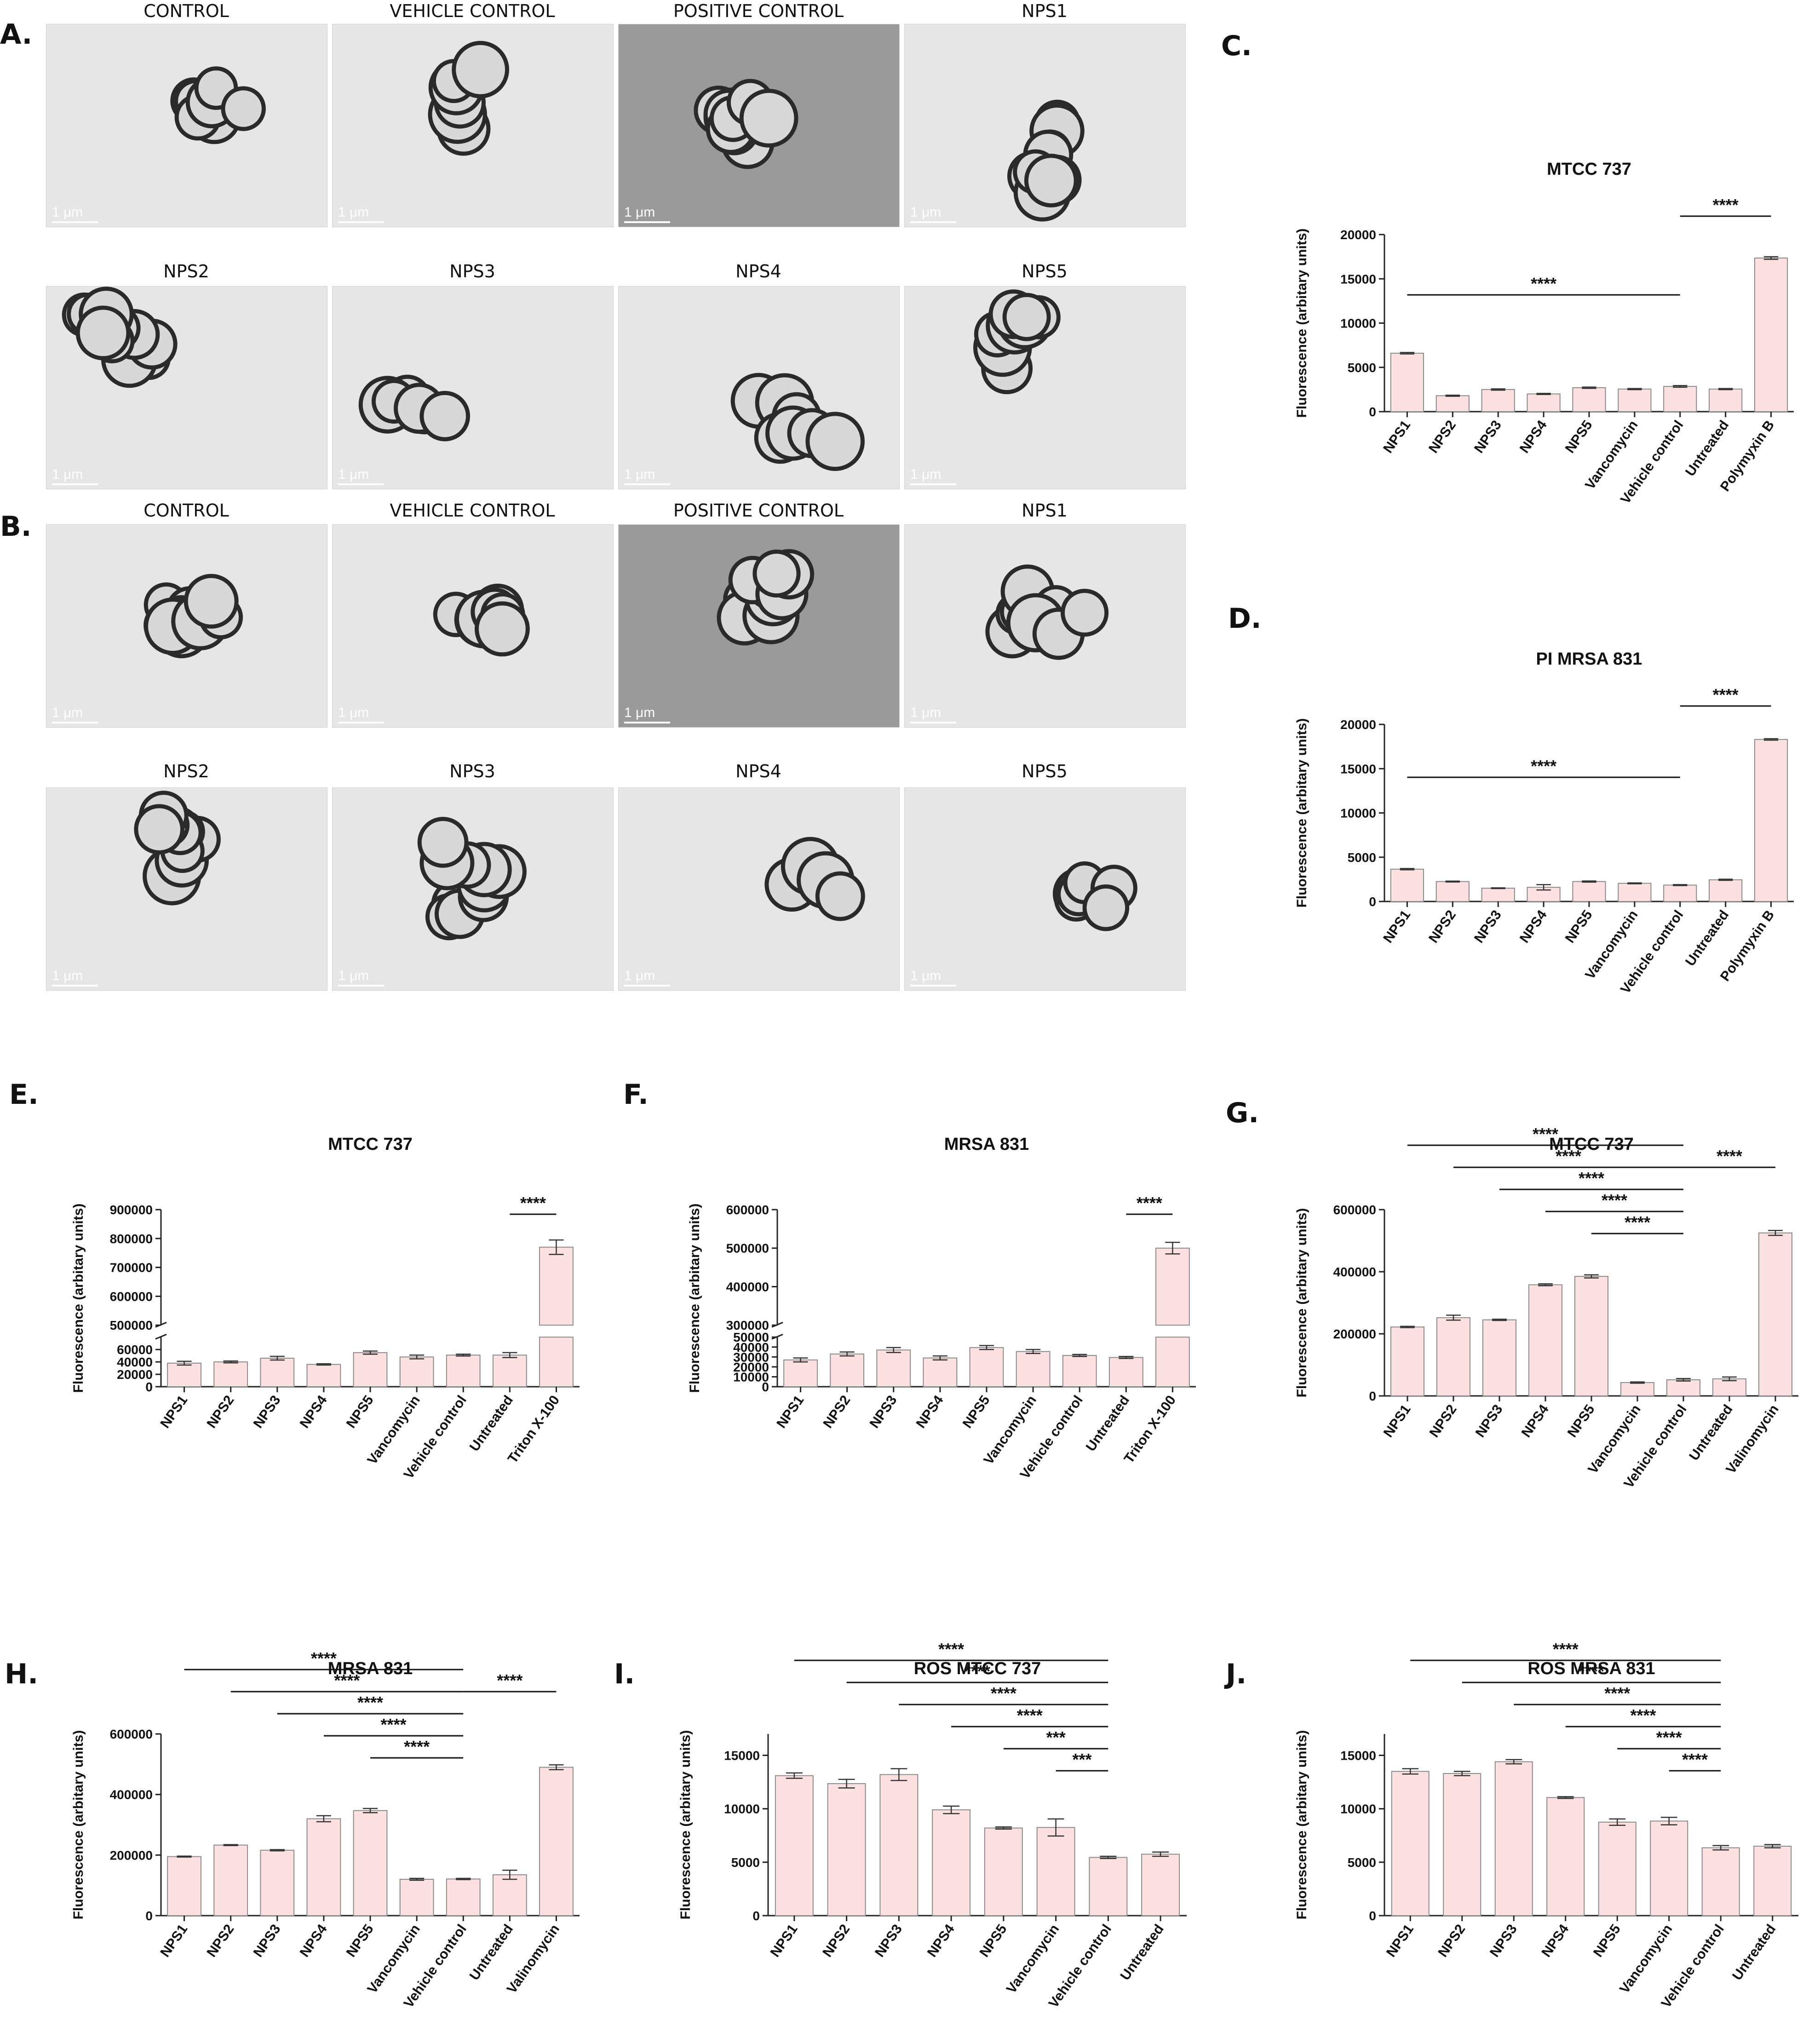 The width and height of the screenshot is (1820, 2032). What do you see at coordinates (784, 1941) in the screenshot?
I see `x-tick-label: NPS1` at bounding box center [784, 1941].